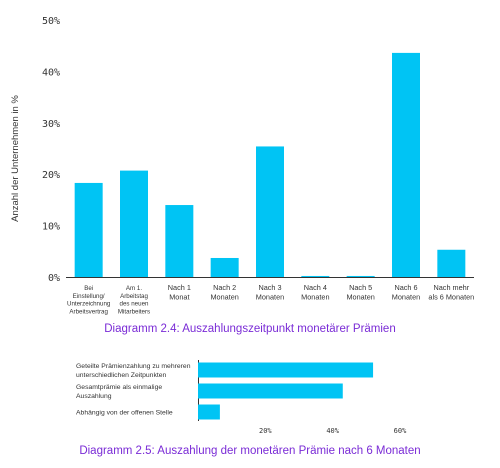  Describe the element at coordinates (88, 288) in the screenshot. I see `x-tick-label: Bei` at that location.